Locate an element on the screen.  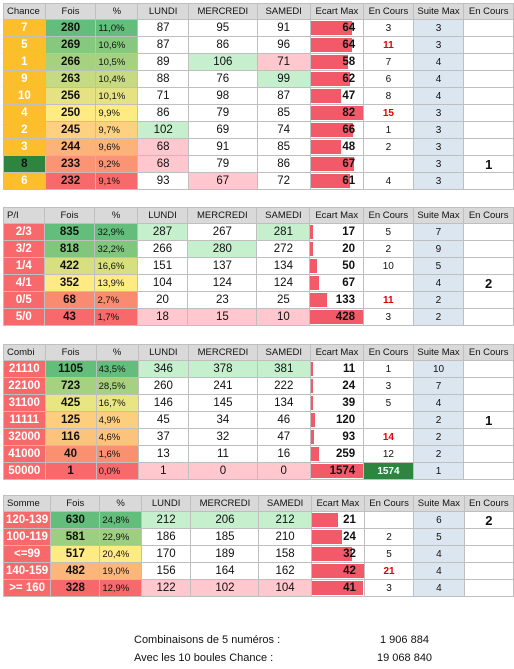
samedi-cell: 47 is located at coordinates (283, 437).